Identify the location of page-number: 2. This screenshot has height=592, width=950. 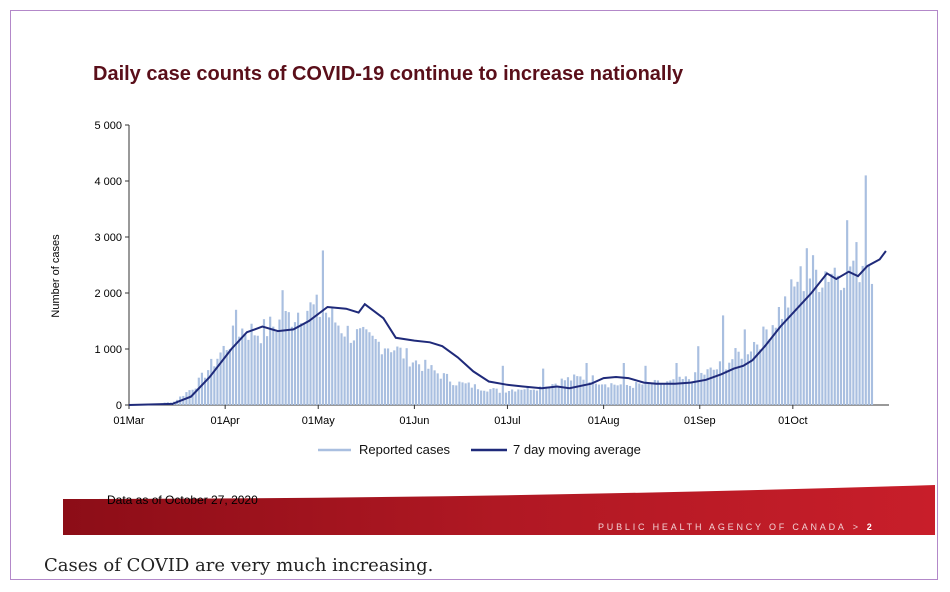
(870, 527).